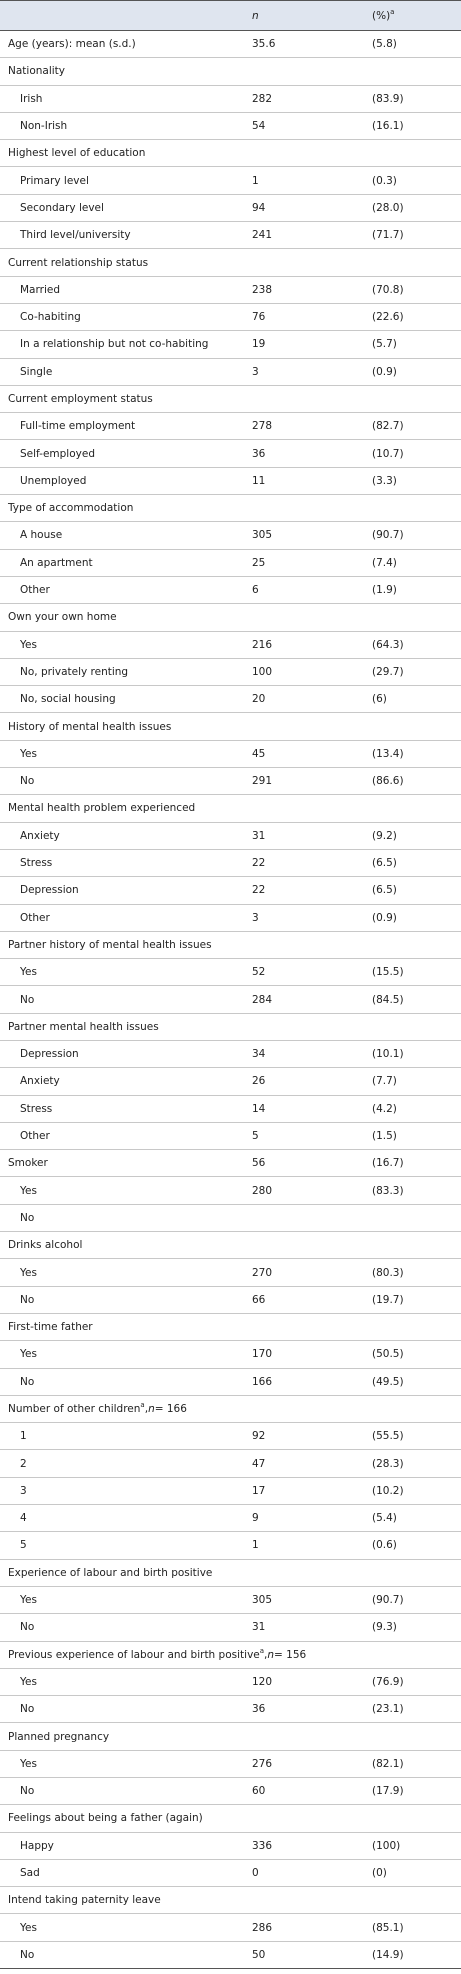  I want to click on n-cell: 56, so click(259, 1163).